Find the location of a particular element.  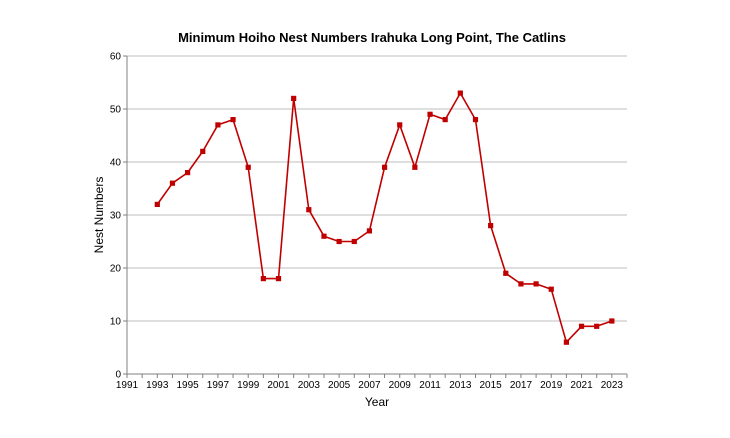

x-tick-label: 2005 is located at coordinates (339, 385).